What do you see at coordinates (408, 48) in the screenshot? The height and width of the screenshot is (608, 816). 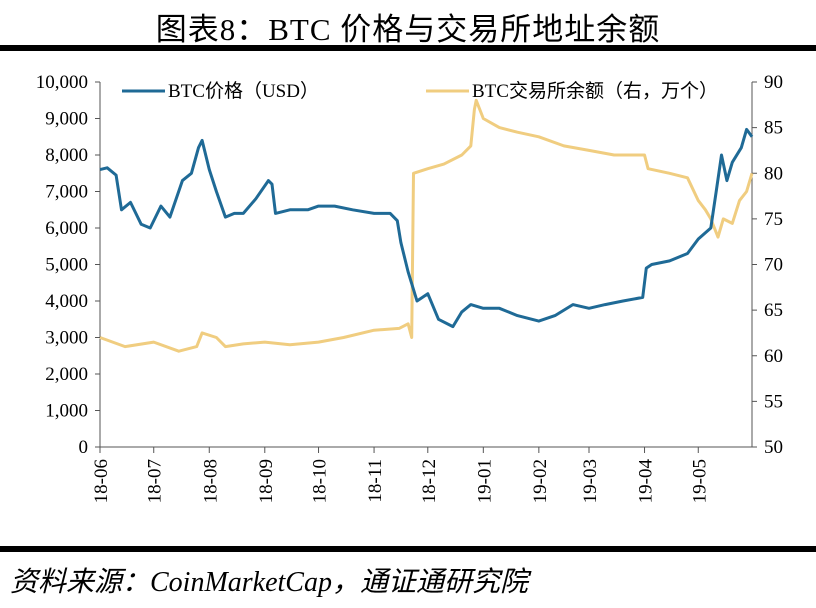 I see `top-rule` at bounding box center [408, 48].